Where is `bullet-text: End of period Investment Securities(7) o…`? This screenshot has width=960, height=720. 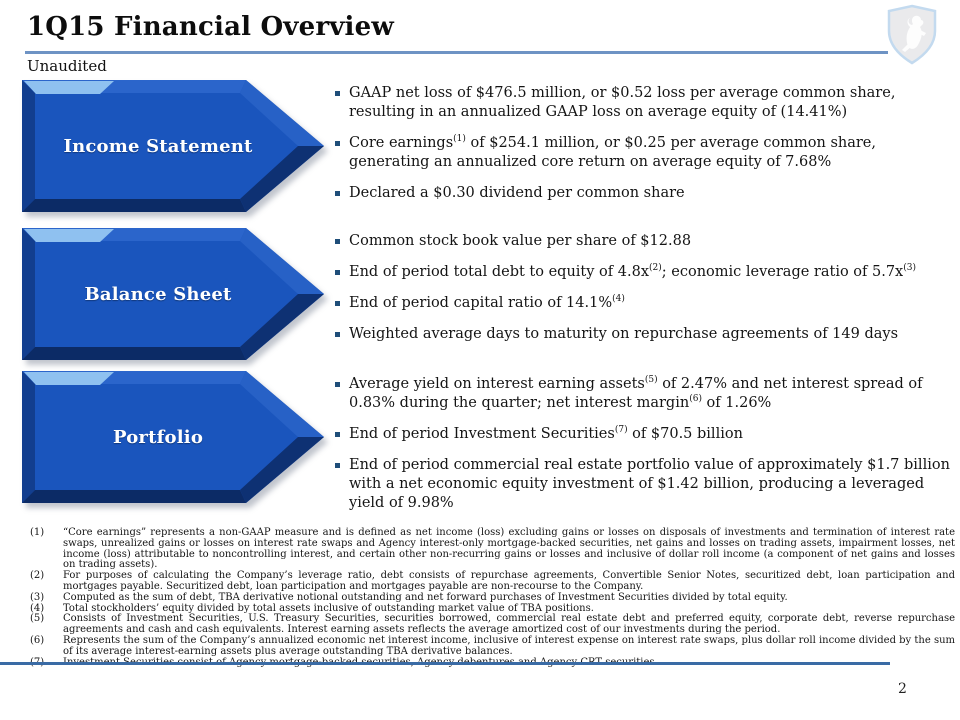
bullet-text: End of period Investment Securities(7) o… is located at coordinates (546, 433).